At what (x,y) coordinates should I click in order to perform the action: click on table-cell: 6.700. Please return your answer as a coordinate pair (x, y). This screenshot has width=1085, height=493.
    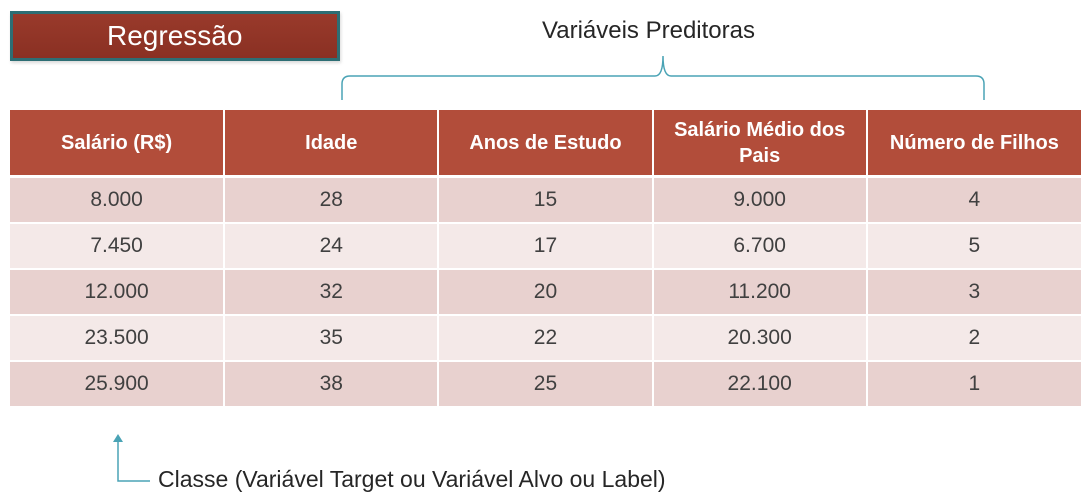
    Looking at the image, I should click on (760, 246).